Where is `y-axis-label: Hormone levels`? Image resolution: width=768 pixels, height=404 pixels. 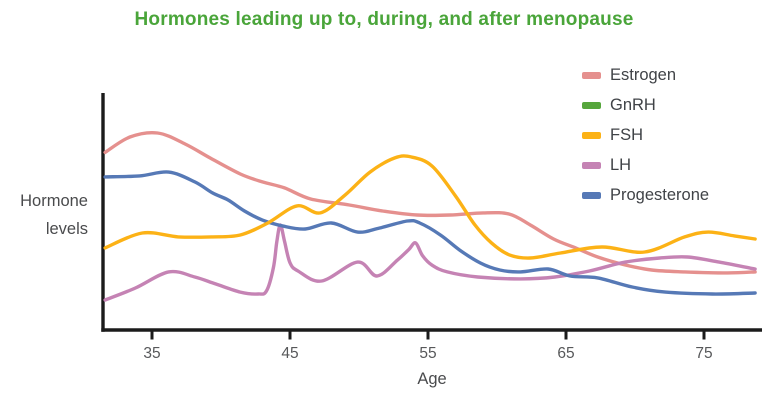 y-axis-label: Hormone levels is located at coordinates (44, 215).